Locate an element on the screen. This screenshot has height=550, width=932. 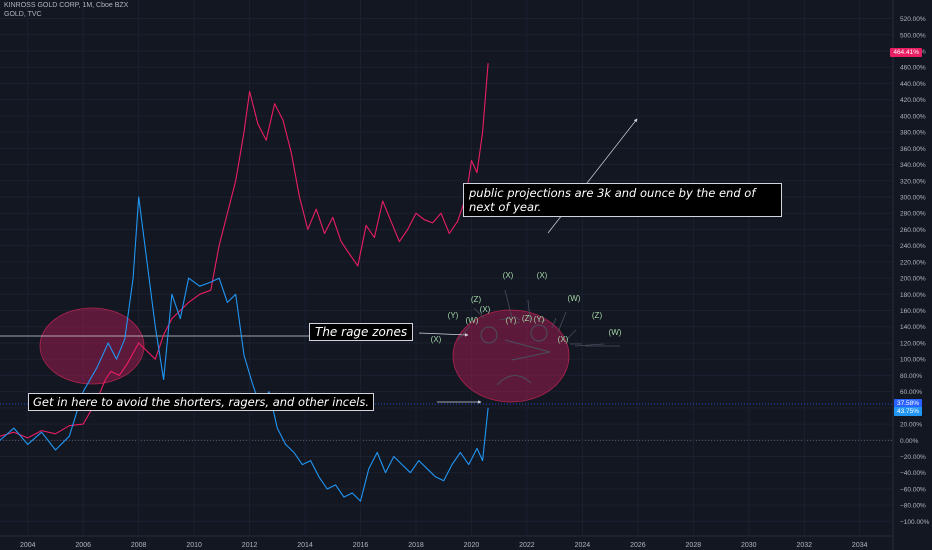
x-tick-label: 2012 is located at coordinates (250, 545).